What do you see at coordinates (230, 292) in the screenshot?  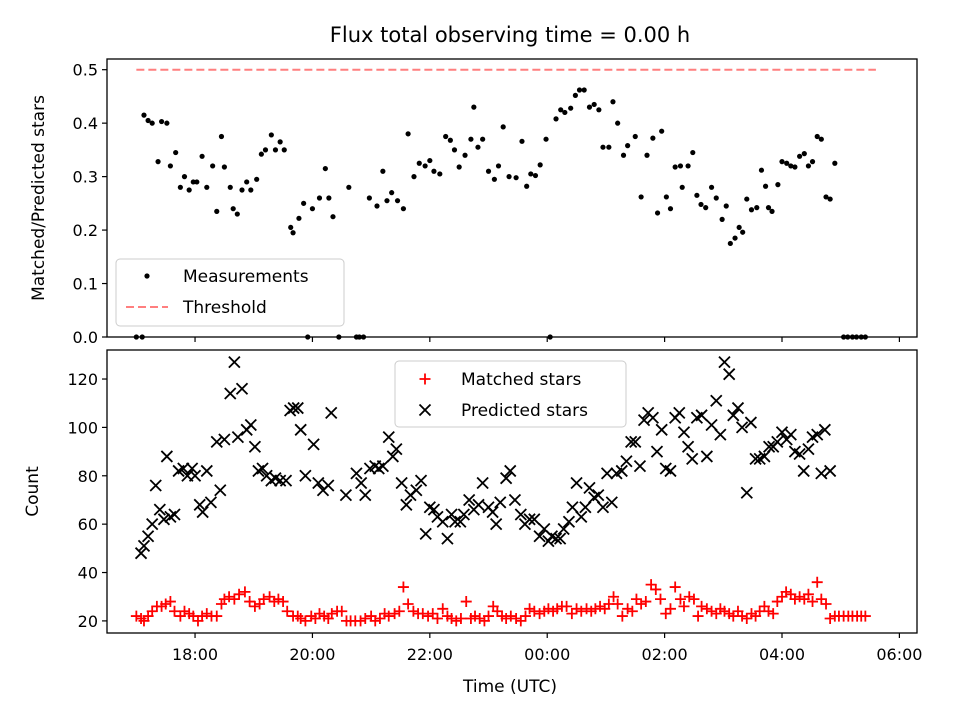 I see `top-legend: Measurements Threshold` at bounding box center [230, 292].